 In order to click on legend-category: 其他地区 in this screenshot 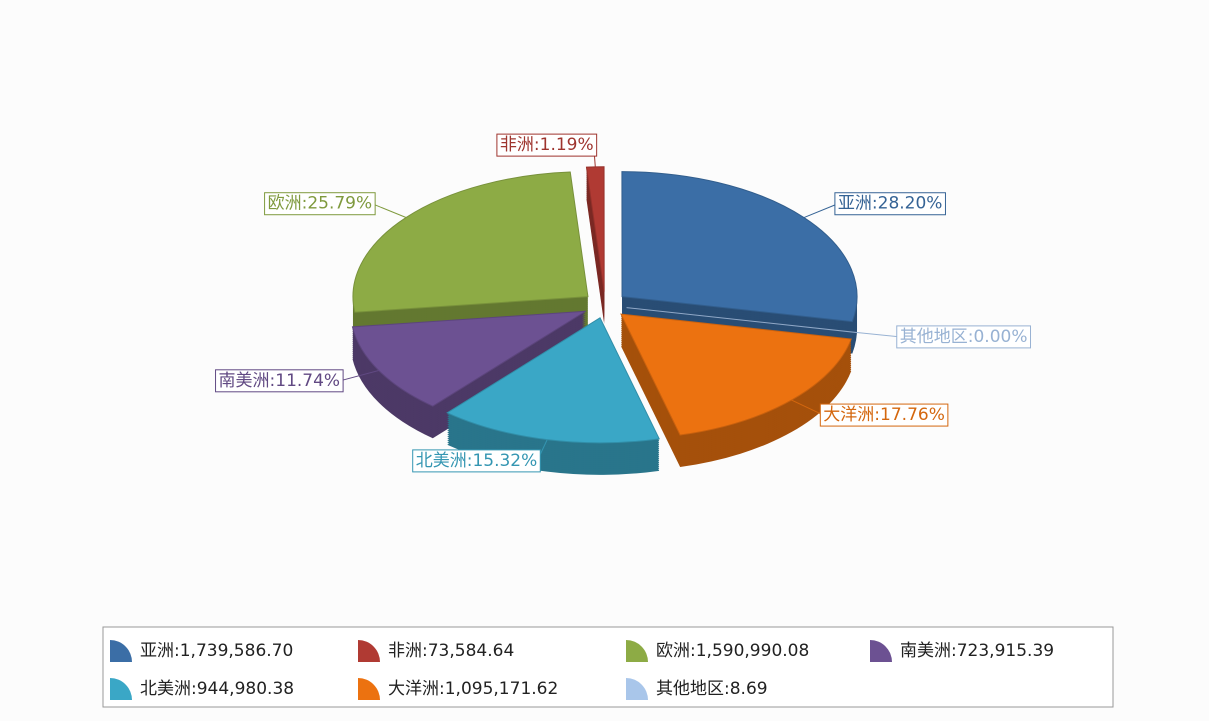, I will do `click(690, 689)`.